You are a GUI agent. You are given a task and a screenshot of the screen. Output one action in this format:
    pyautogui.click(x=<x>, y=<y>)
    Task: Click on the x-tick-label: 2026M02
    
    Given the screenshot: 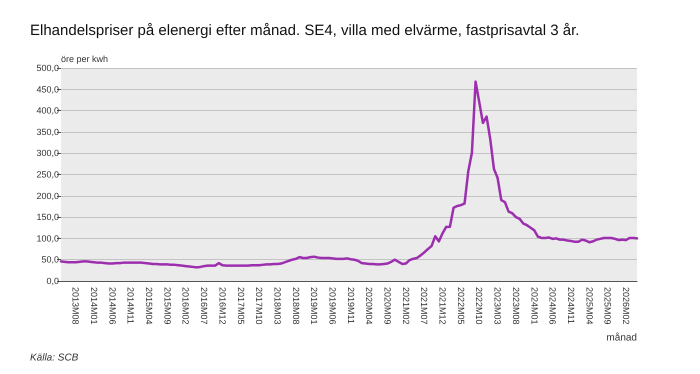 What is the action you would take?
    pyautogui.click(x=625, y=306)
    